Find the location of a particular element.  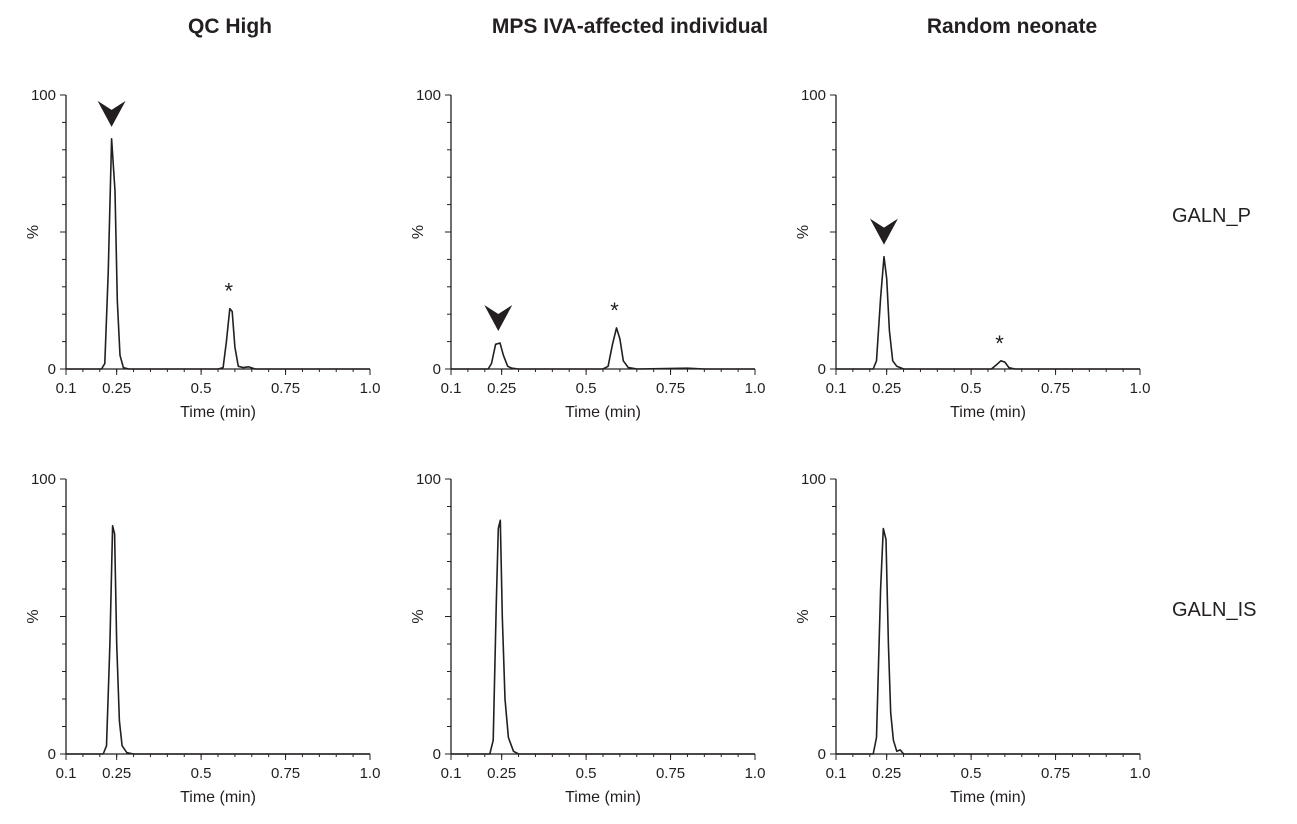

column-title-random-neonate: Random neonate is located at coordinates (1012, 26).